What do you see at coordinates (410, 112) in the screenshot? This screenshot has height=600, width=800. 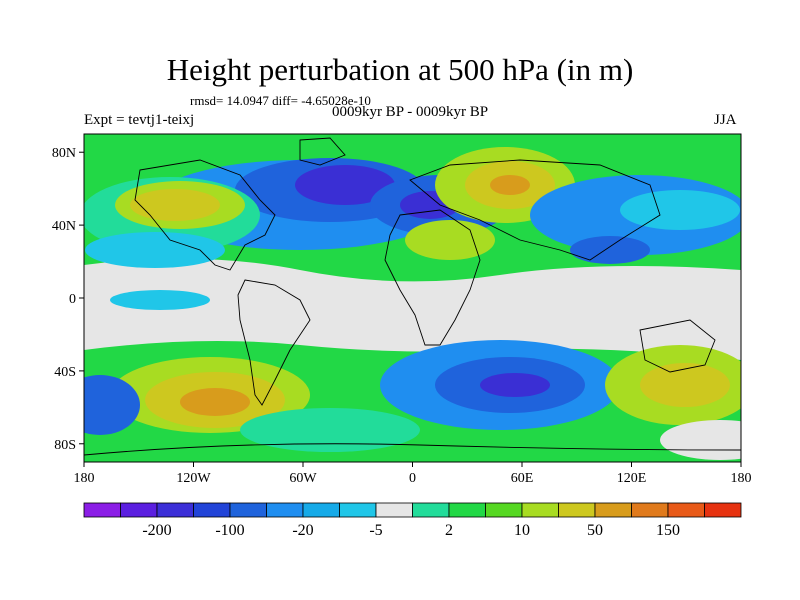 I see `period-label: 0009kyr BP - 0009kyr BP` at bounding box center [410, 112].